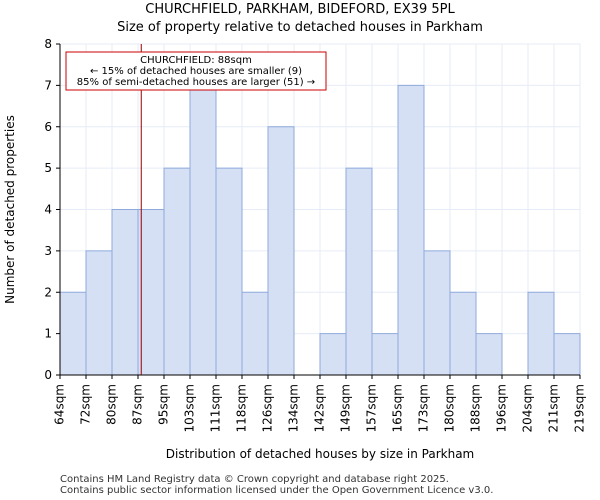 This screenshot has width=600, height=500. Describe the element at coordinates (528, 408) in the screenshot. I see `x-tick-label: 204sqm` at that location.